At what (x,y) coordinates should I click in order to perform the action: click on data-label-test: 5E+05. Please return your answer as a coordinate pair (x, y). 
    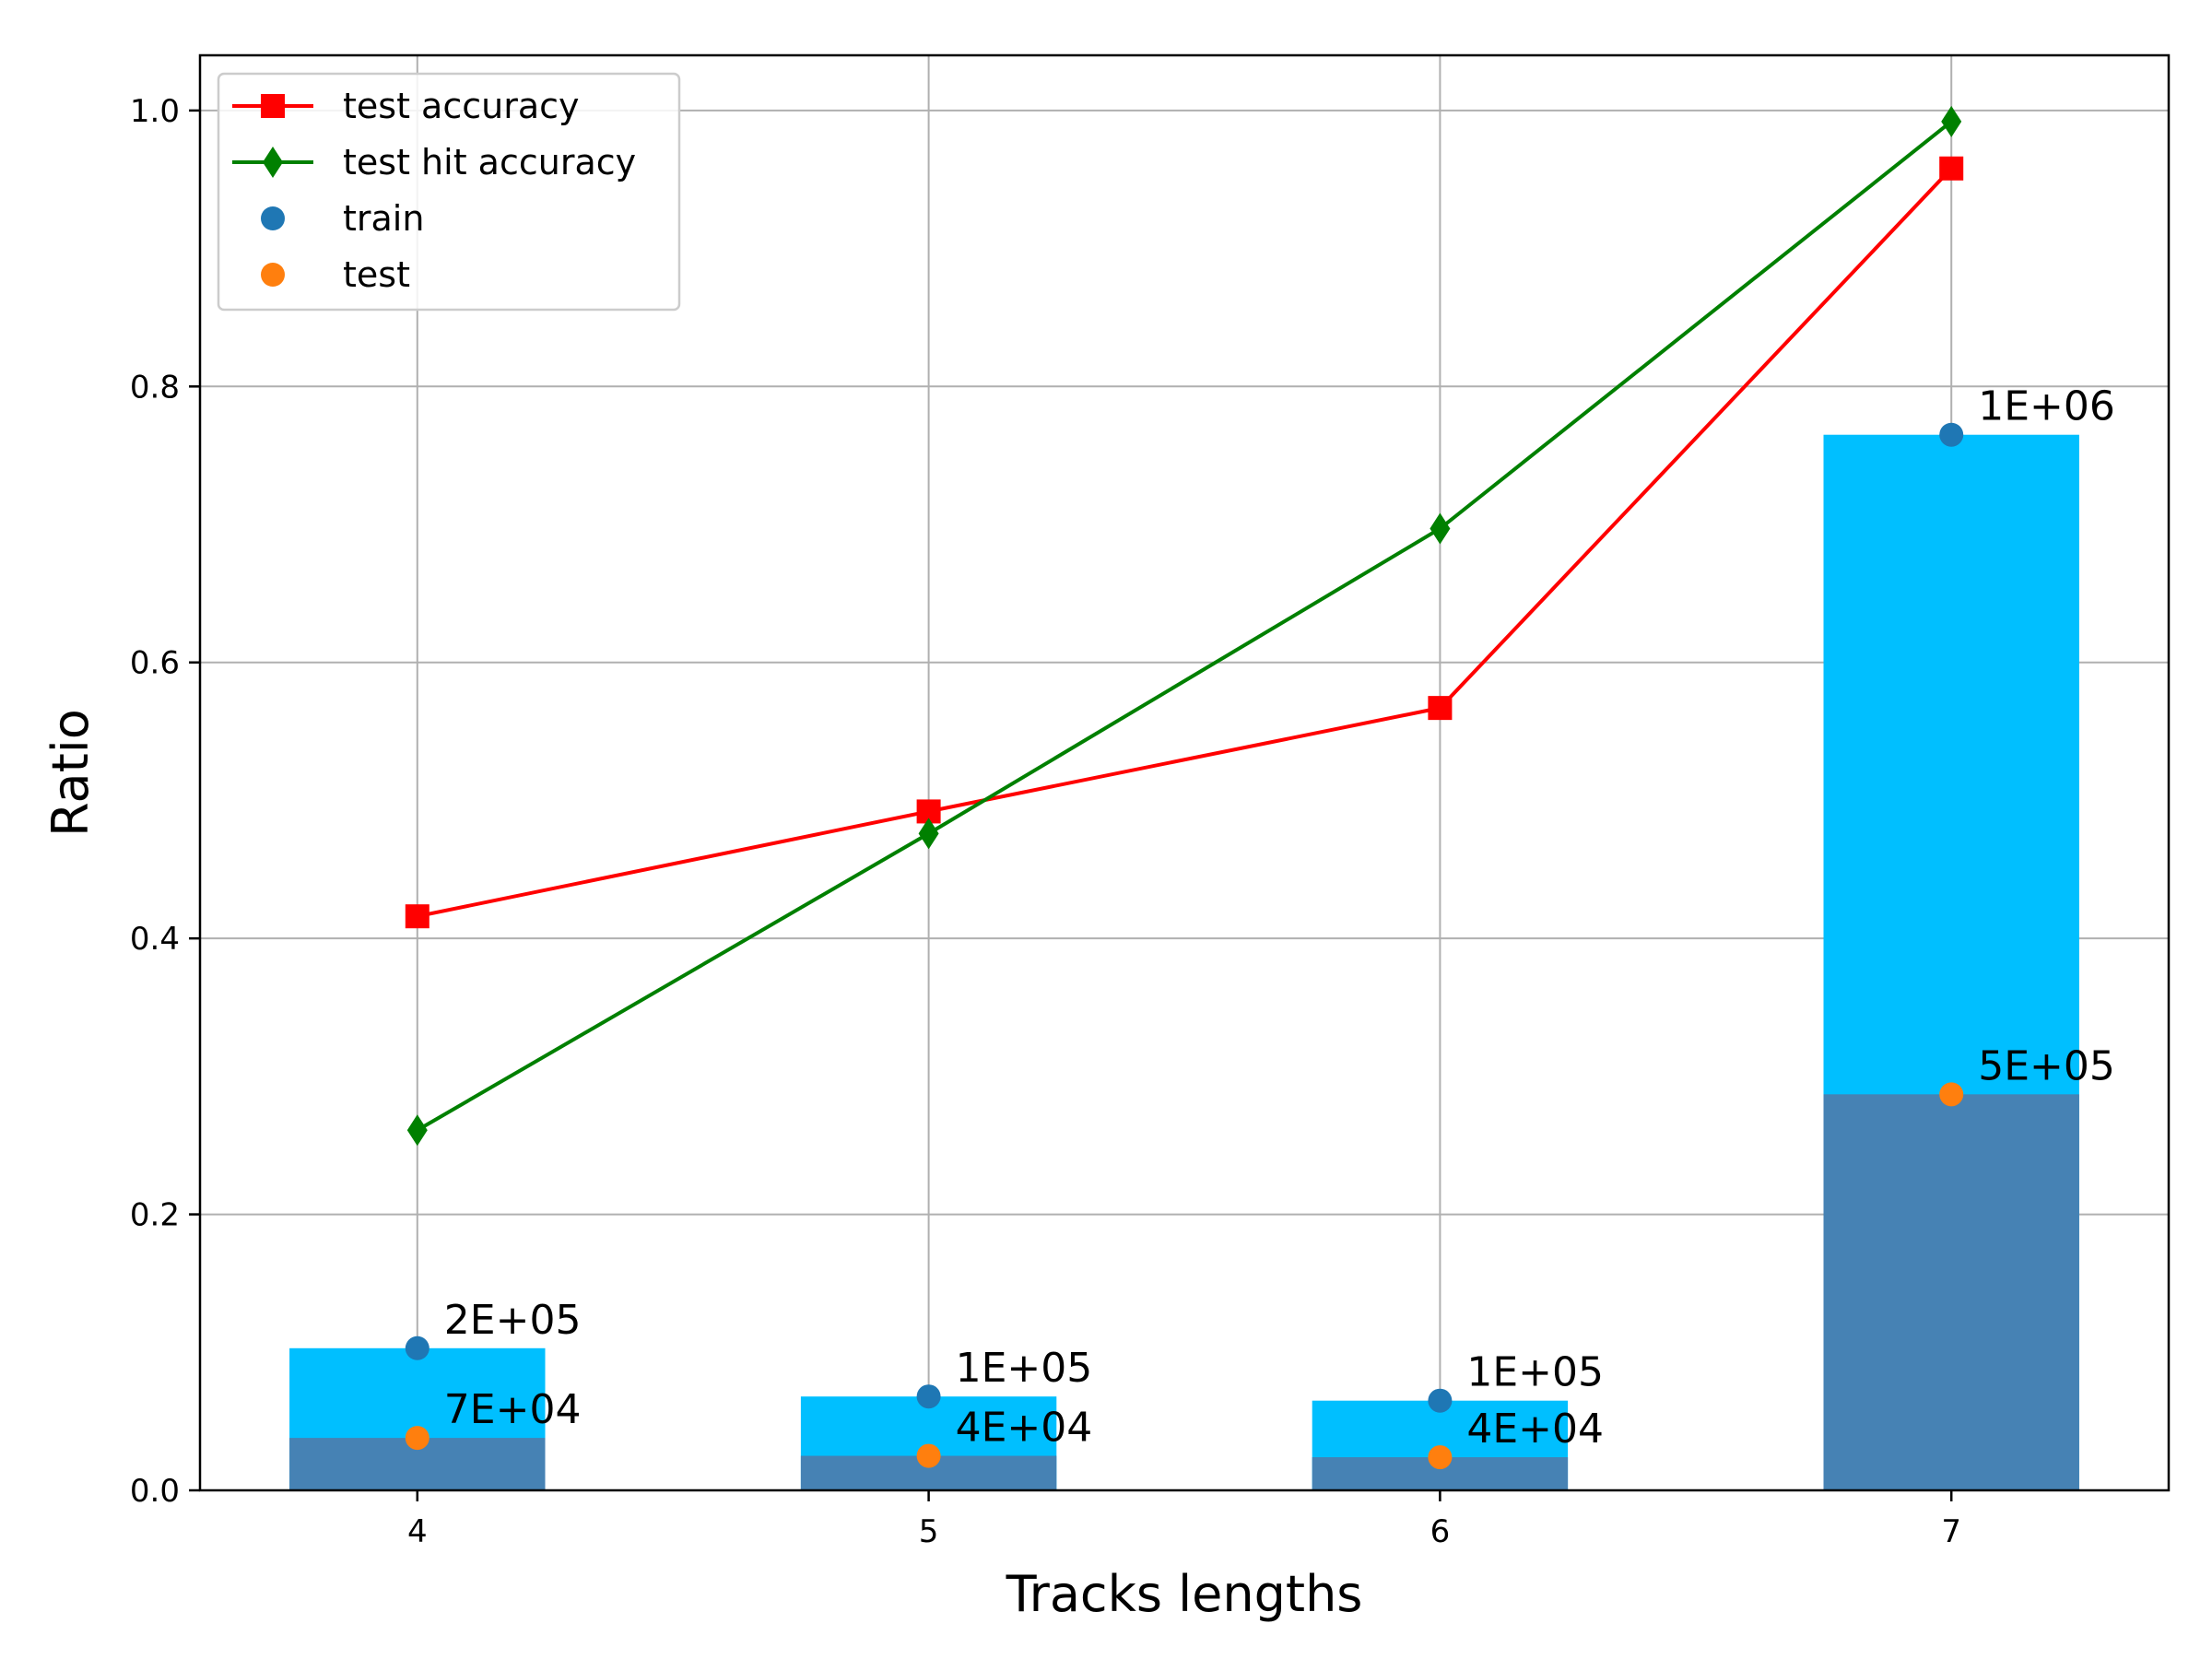
    Looking at the image, I should click on (2046, 1065).